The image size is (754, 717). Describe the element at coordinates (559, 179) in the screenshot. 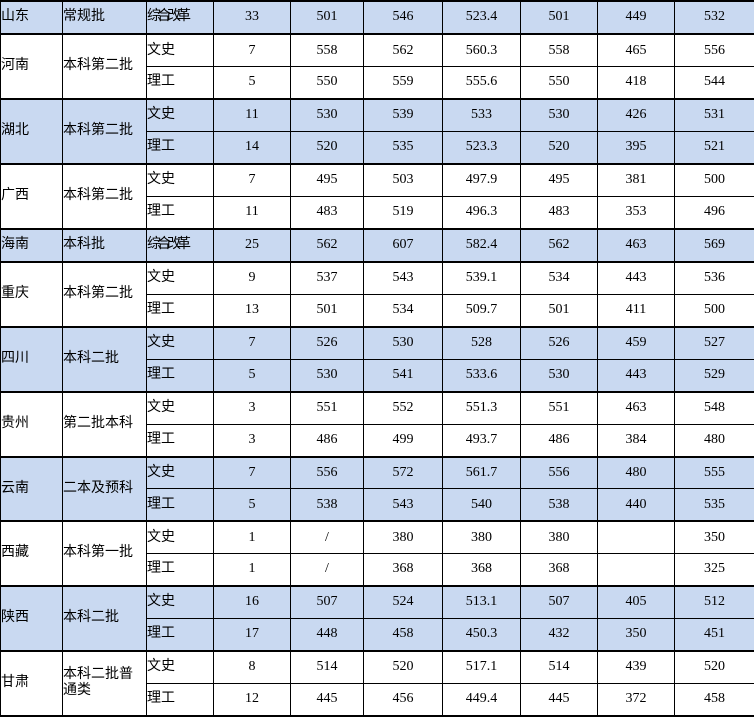

I see `value-cell: 495` at that location.